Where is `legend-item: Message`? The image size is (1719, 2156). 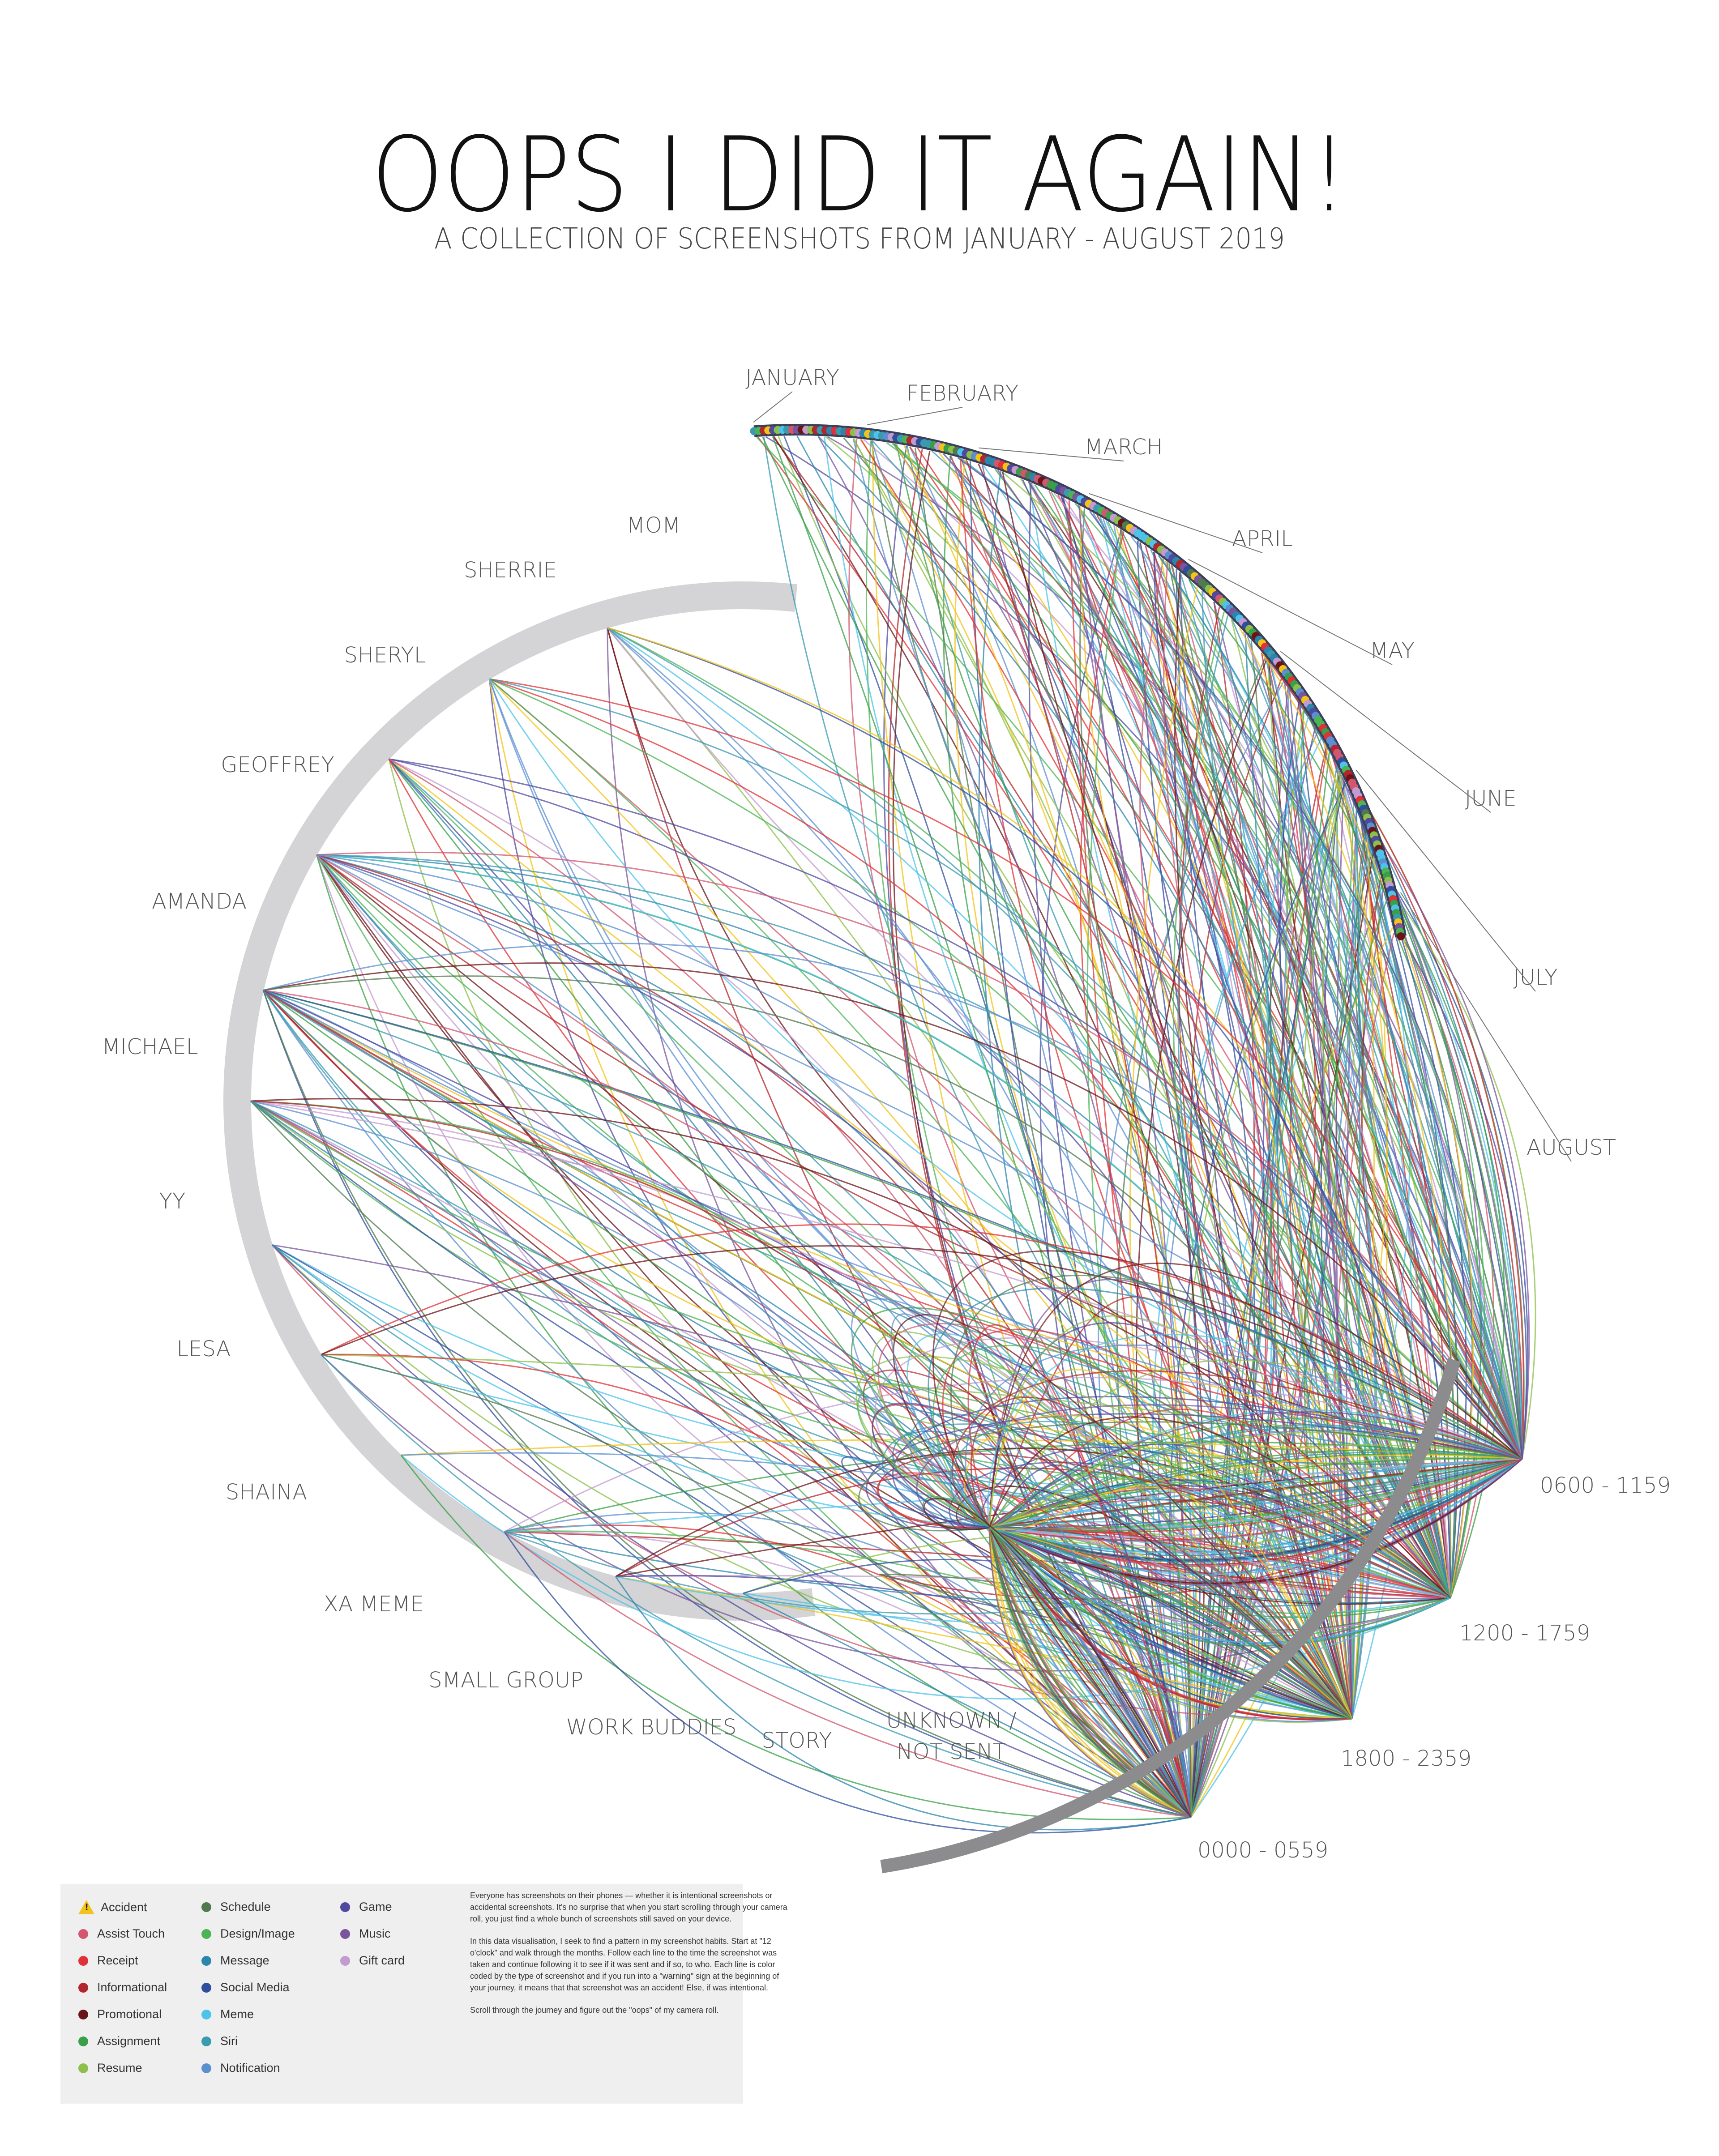
legend-item: Message is located at coordinates (235, 1961).